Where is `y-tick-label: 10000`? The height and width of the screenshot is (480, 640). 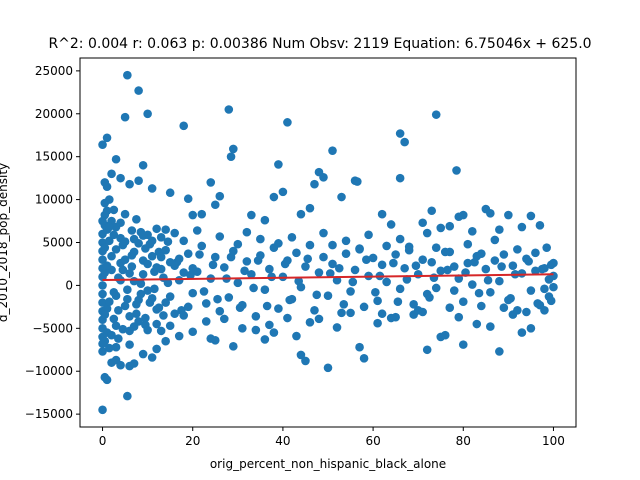 y-tick-label: 10000 is located at coordinates (54, 200).